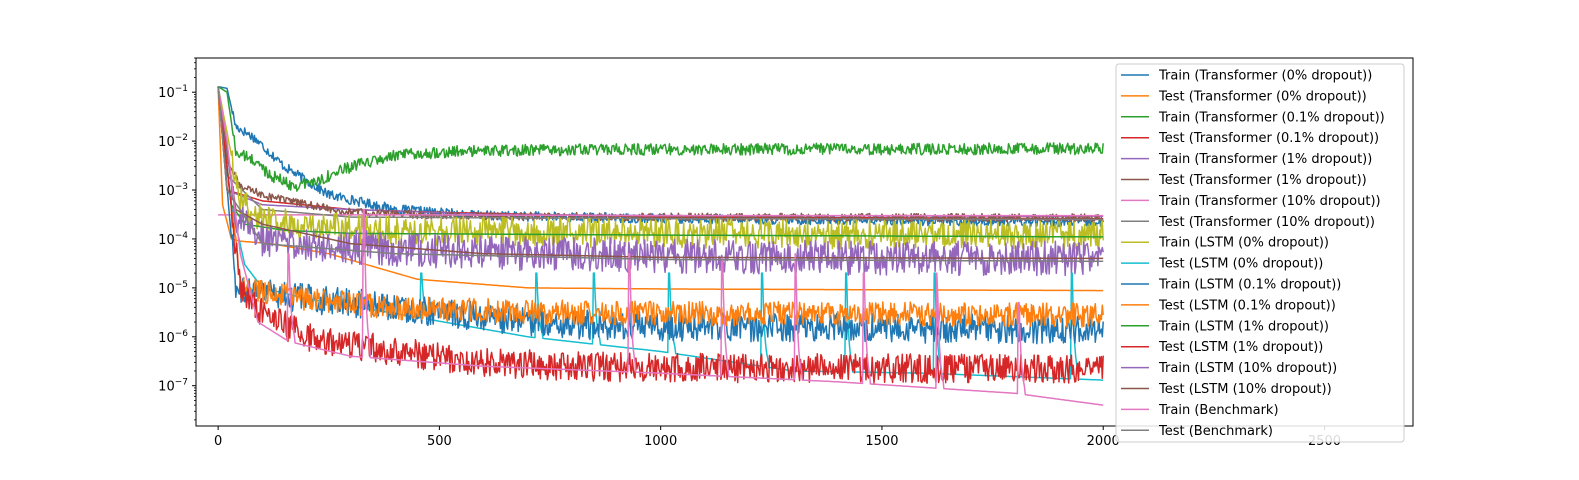 The width and height of the screenshot is (1579, 480). Describe the element at coordinates (1103, 441) in the screenshot. I see `x-tick-label: 2000` at that location.